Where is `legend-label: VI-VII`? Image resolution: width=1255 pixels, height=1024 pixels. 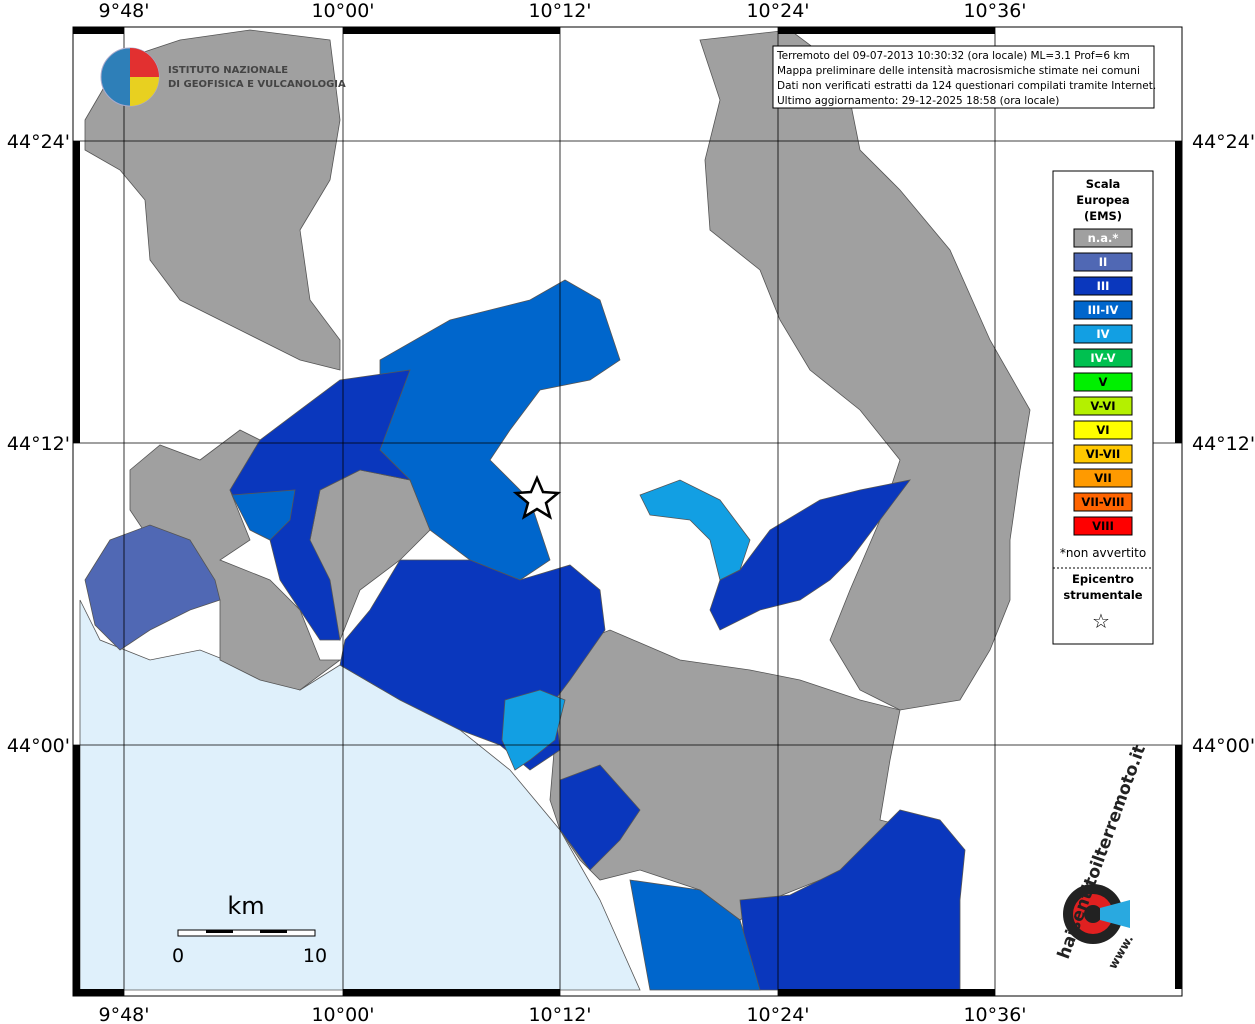
legend-label: VI-VII is located at coordinates (1103, 454).